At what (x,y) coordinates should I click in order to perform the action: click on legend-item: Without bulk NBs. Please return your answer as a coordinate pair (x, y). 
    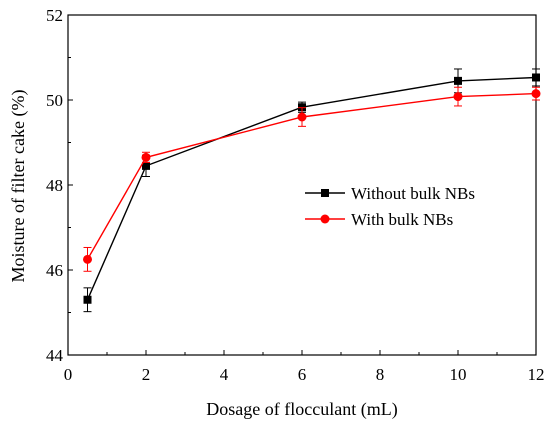
    Looking at the image, I should click on (390, 193).